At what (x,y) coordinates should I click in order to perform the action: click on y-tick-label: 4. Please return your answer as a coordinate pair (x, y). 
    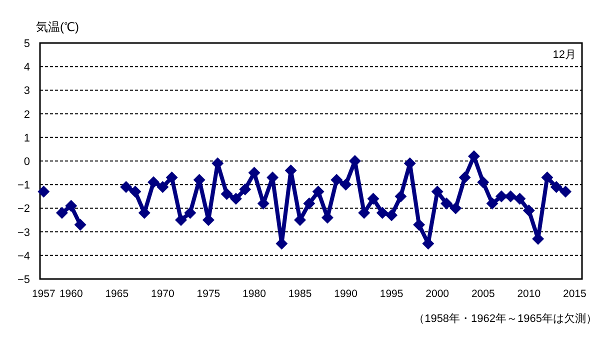
    Looking at the image, I should click on (27, 68).